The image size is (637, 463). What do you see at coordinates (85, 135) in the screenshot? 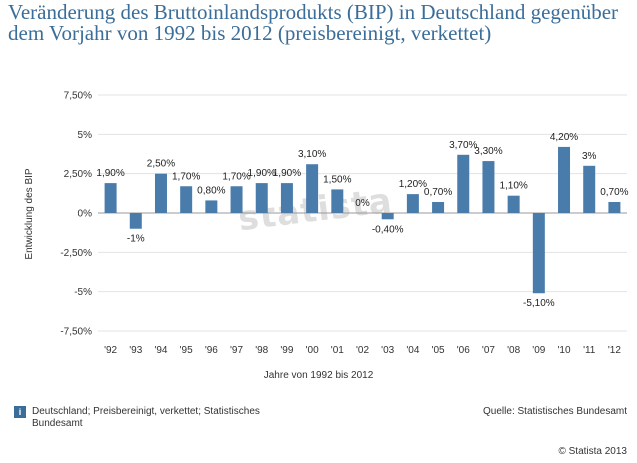
I see `y-tick-label: 5%` at bounding box center [85, 135].